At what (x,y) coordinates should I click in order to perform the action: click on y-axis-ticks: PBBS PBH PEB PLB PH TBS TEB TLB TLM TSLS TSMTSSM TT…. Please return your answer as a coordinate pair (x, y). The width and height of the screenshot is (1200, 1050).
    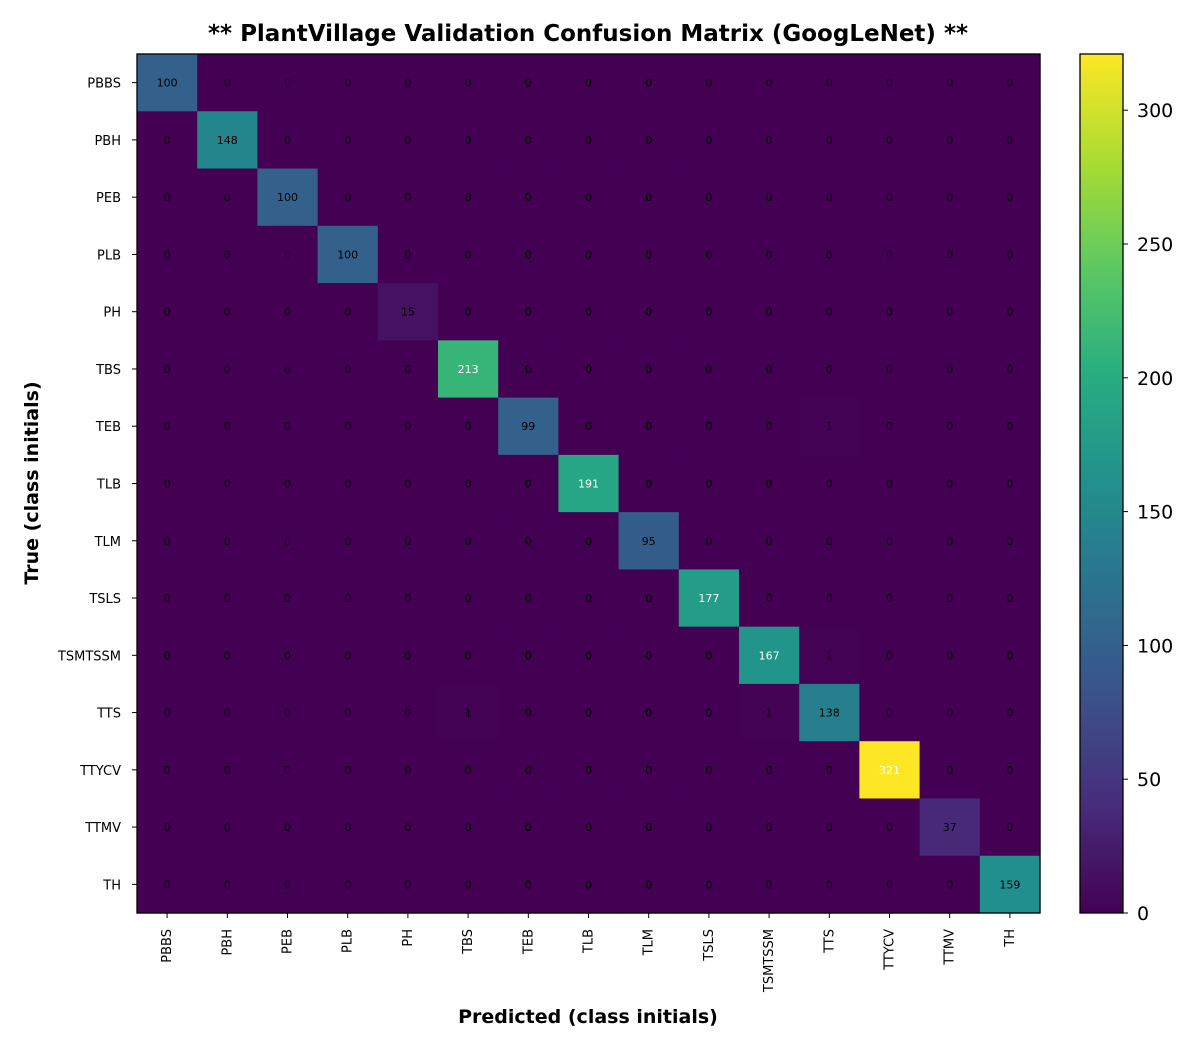
    Looking at the image, I should click on (97, 485).